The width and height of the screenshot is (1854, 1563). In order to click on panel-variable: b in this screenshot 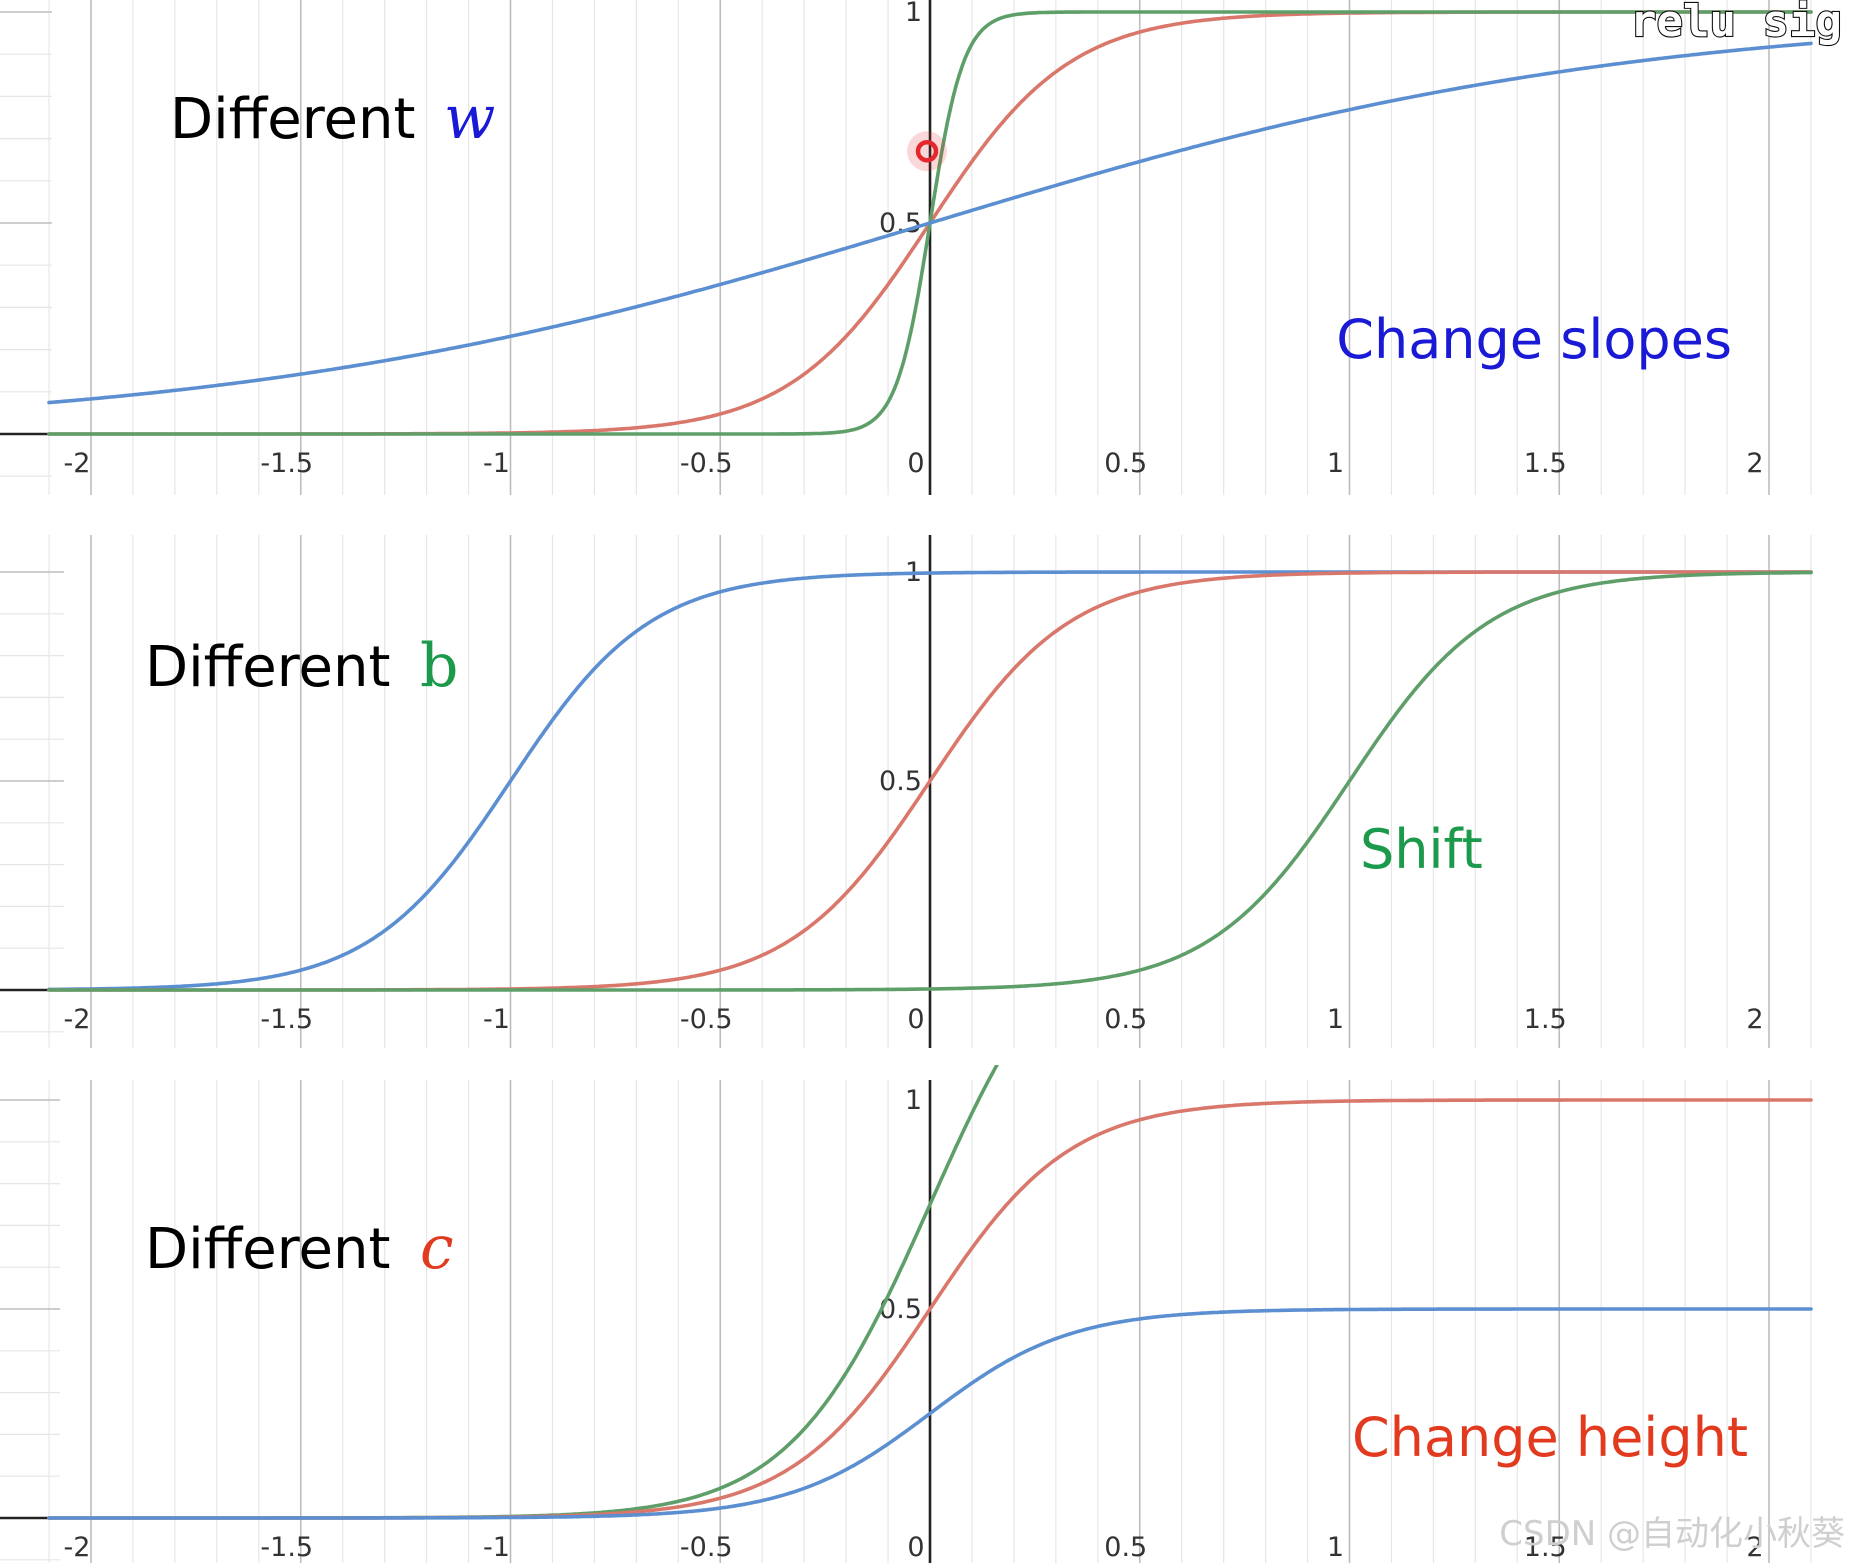, I will do `click(439, 666)`.